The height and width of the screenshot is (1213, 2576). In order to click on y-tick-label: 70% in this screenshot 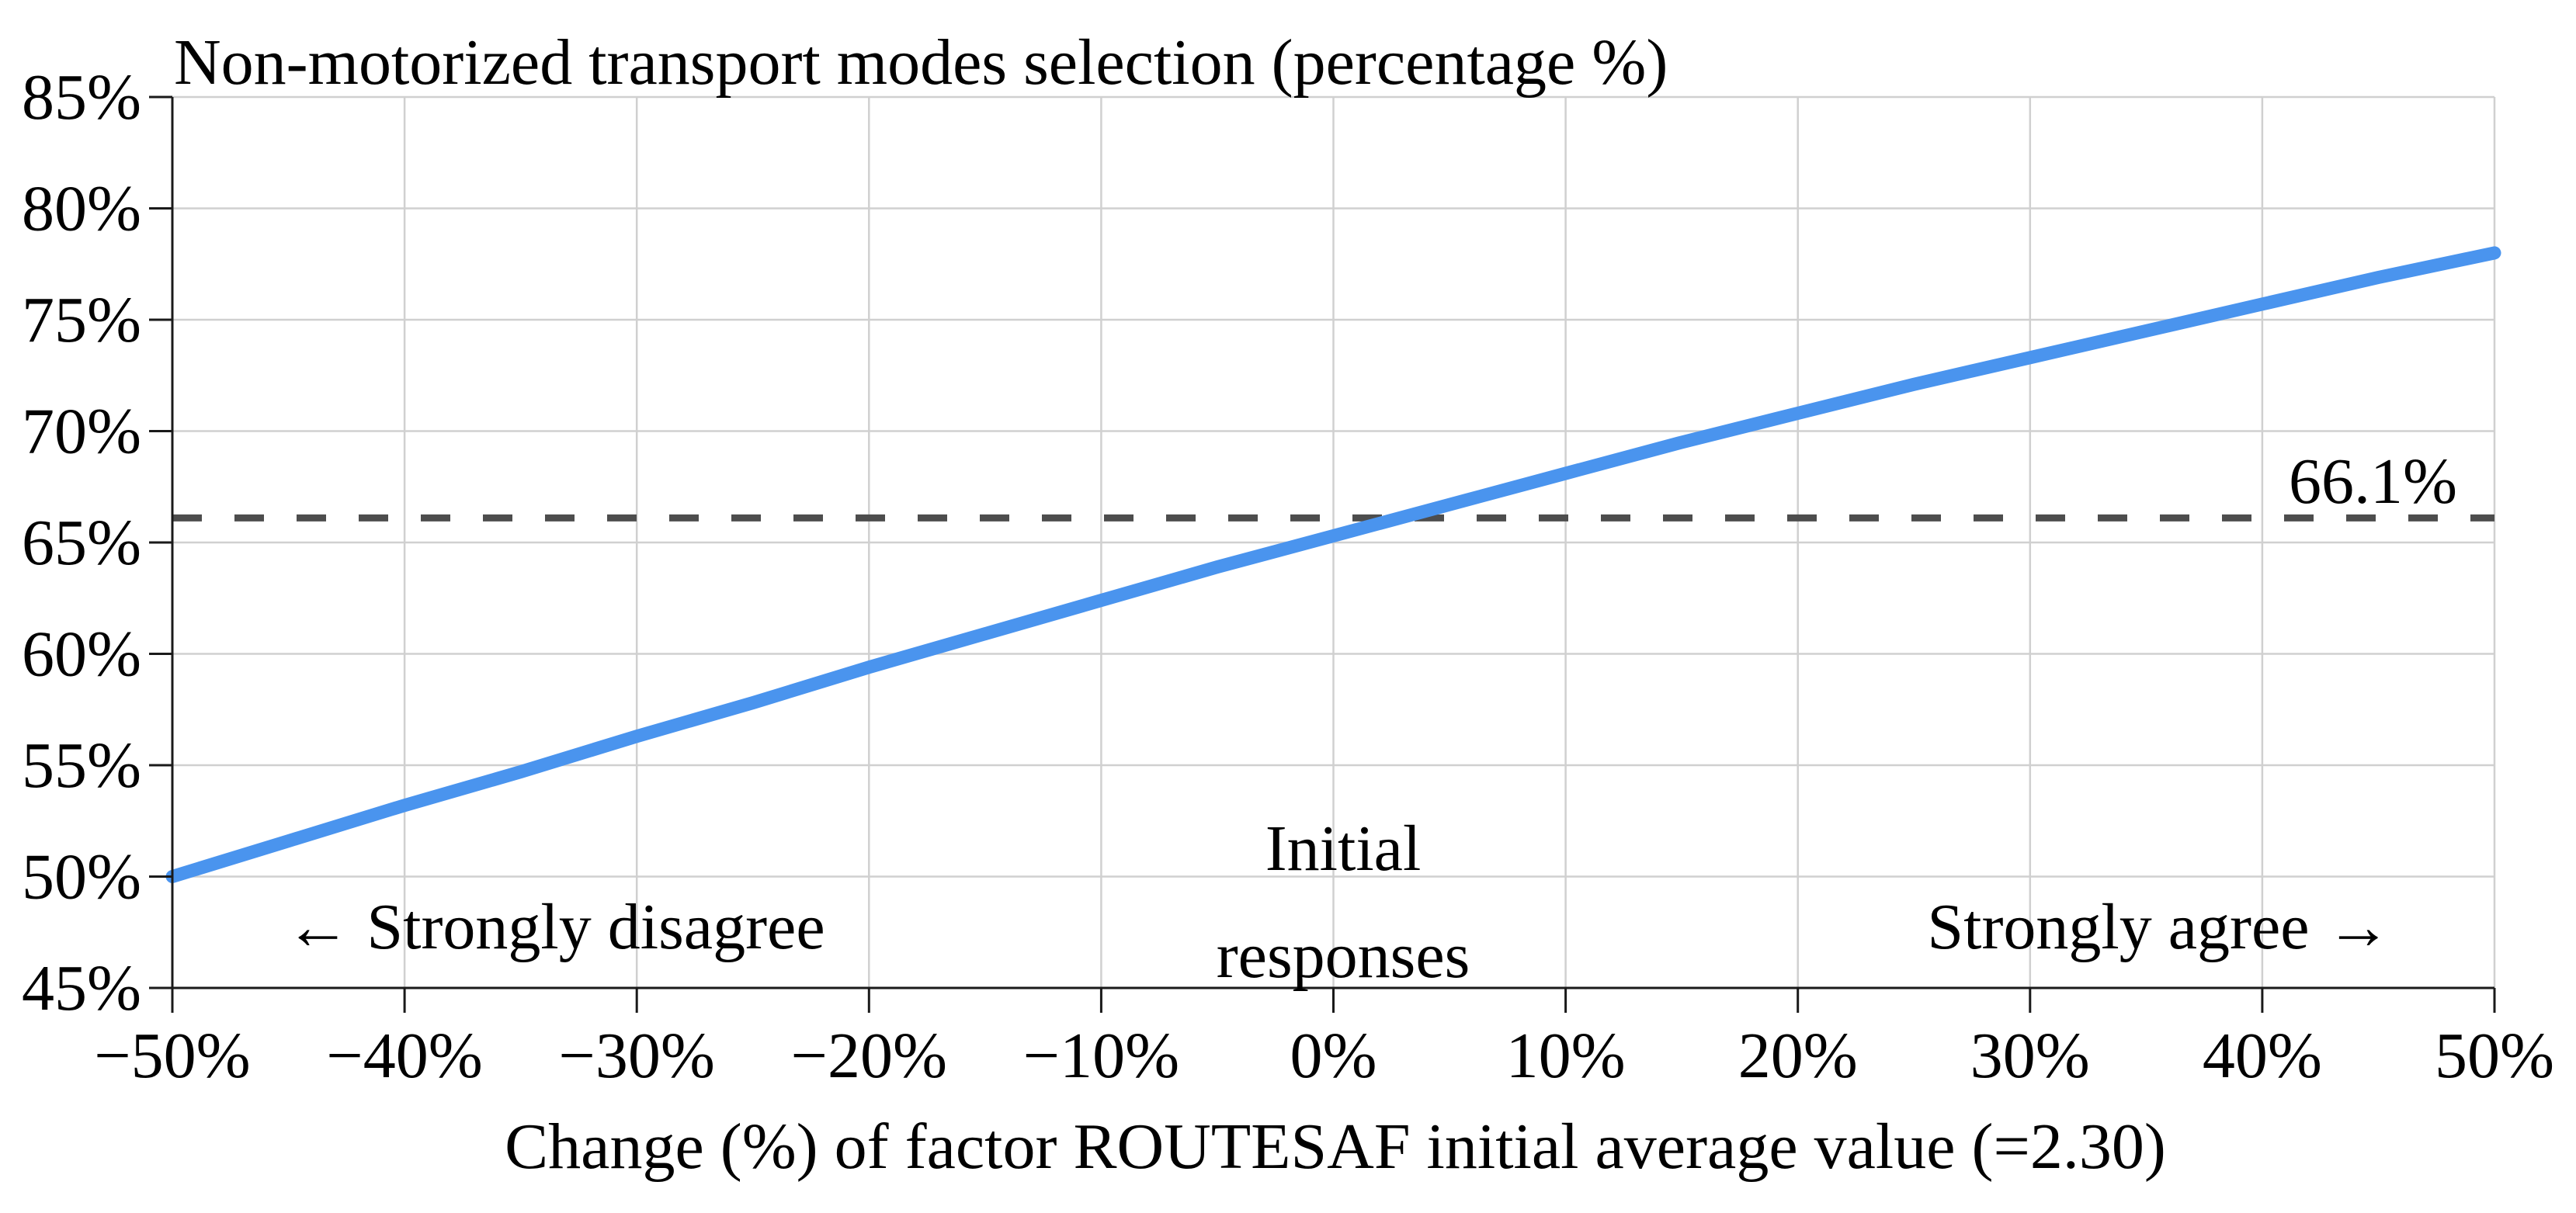, I will do `click(81, 432)`.